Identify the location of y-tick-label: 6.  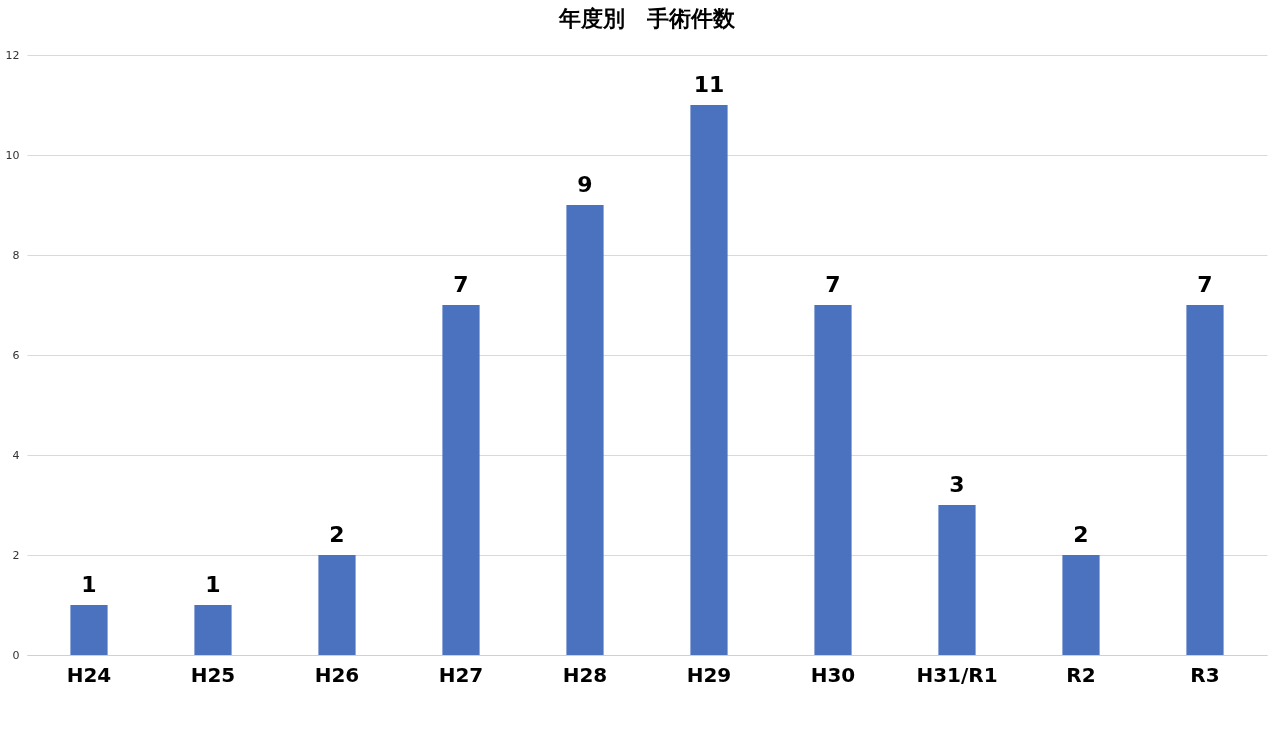
(16, 355).